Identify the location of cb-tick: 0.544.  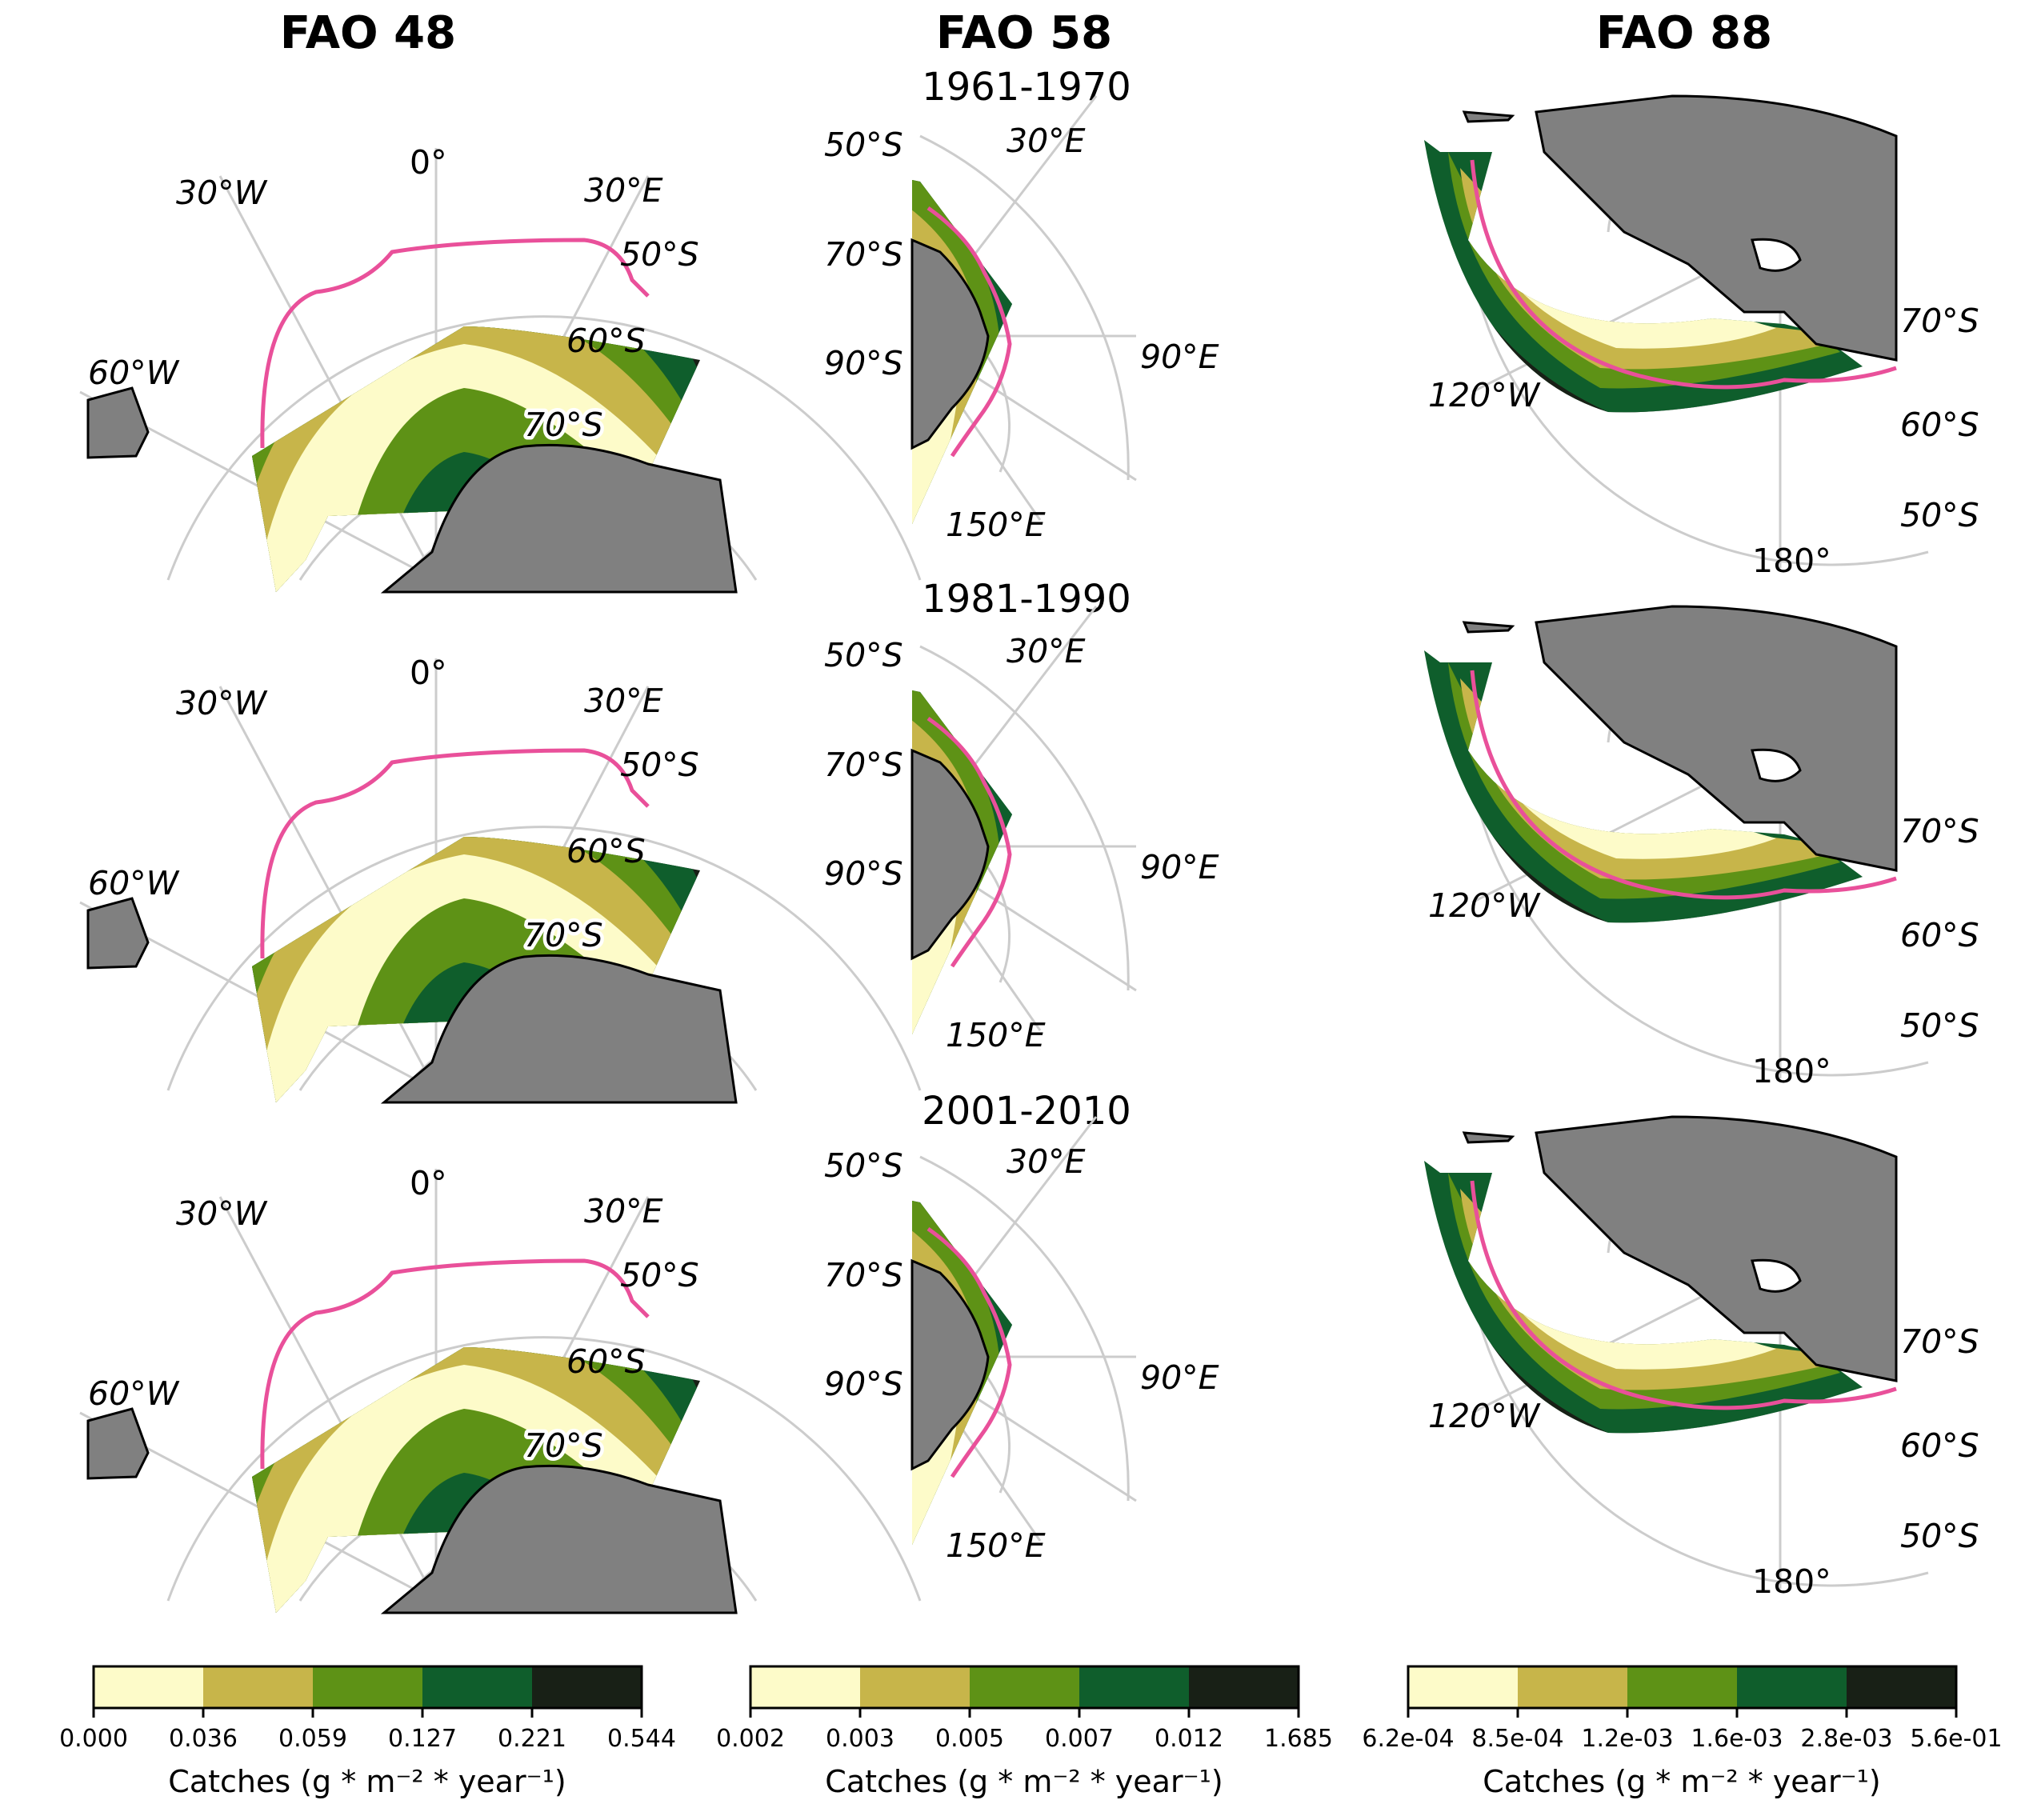
(641, 1739).